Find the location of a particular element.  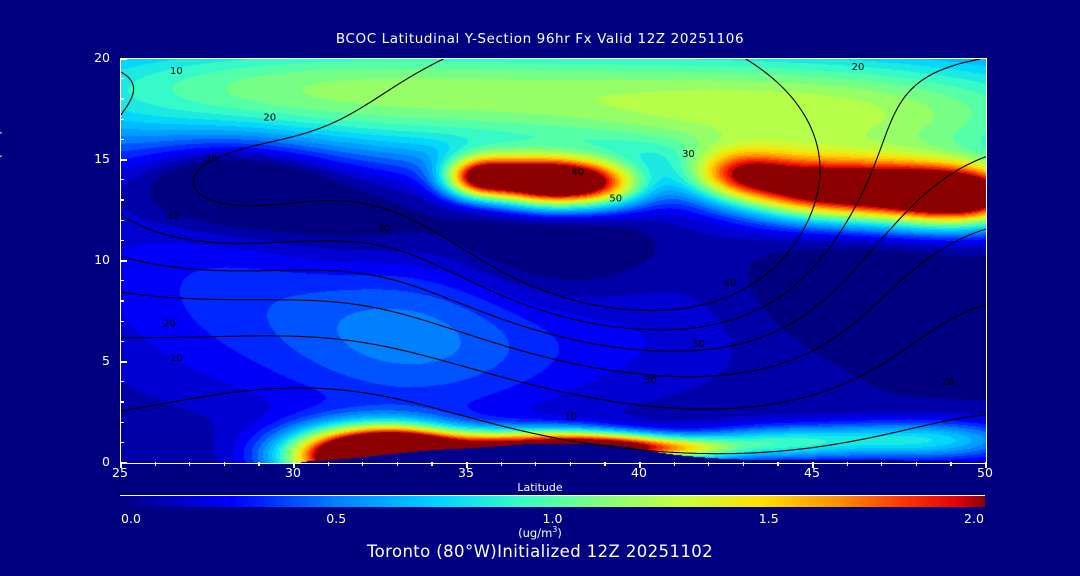

colorbar-tick-label: 0.0 is located at coordinates (131, 518).